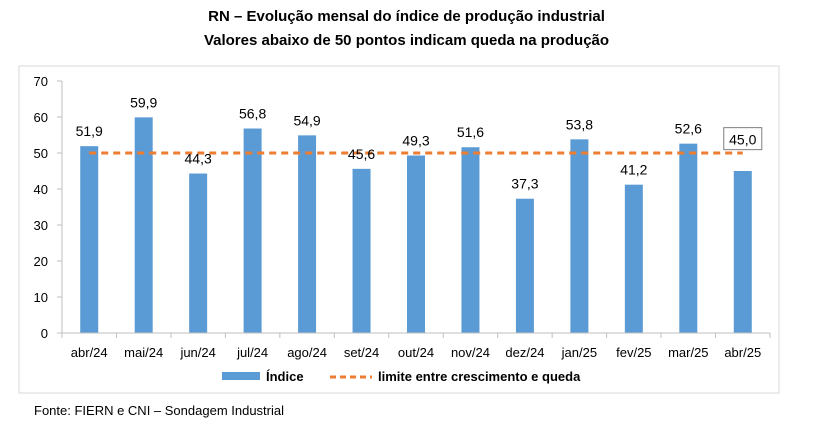  I want to click on legend: Índice limite entre crescimento e queda, so click(401, 376).